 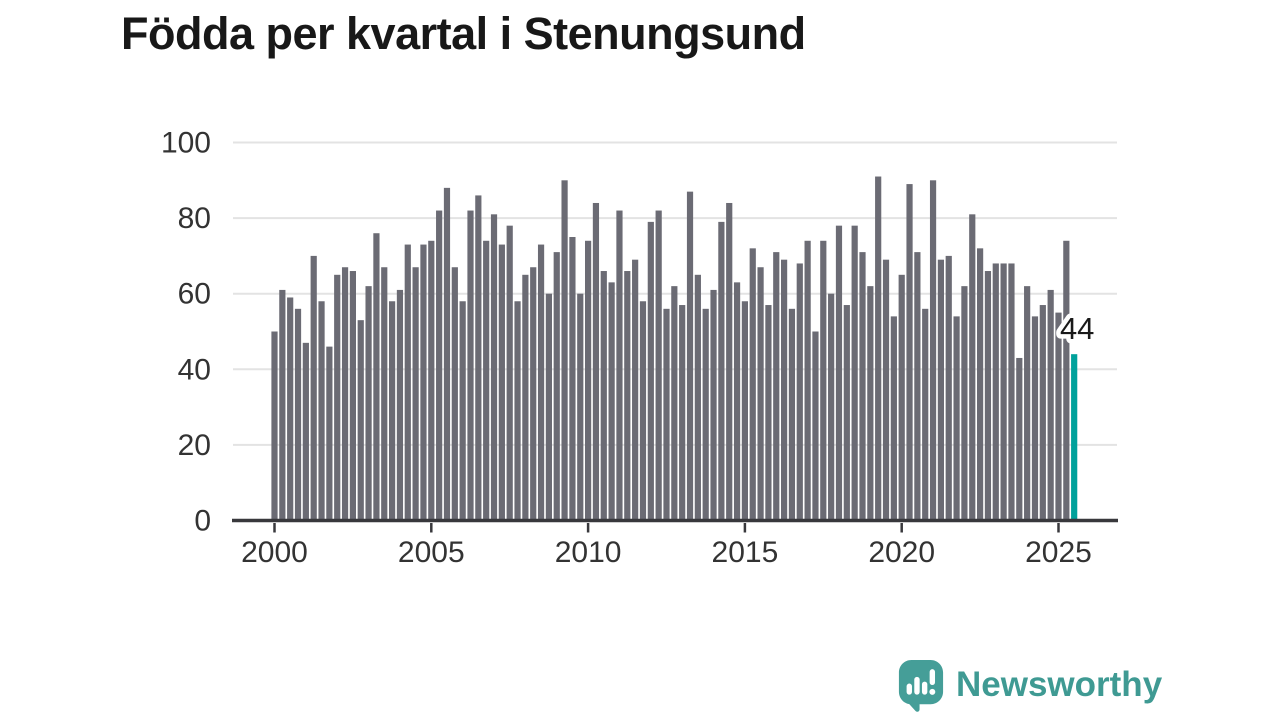 What do you see at coordinates (1058, 552) in the screenshot?
I see `x-tick-label: 2025` at bounding box center [1058, 552].